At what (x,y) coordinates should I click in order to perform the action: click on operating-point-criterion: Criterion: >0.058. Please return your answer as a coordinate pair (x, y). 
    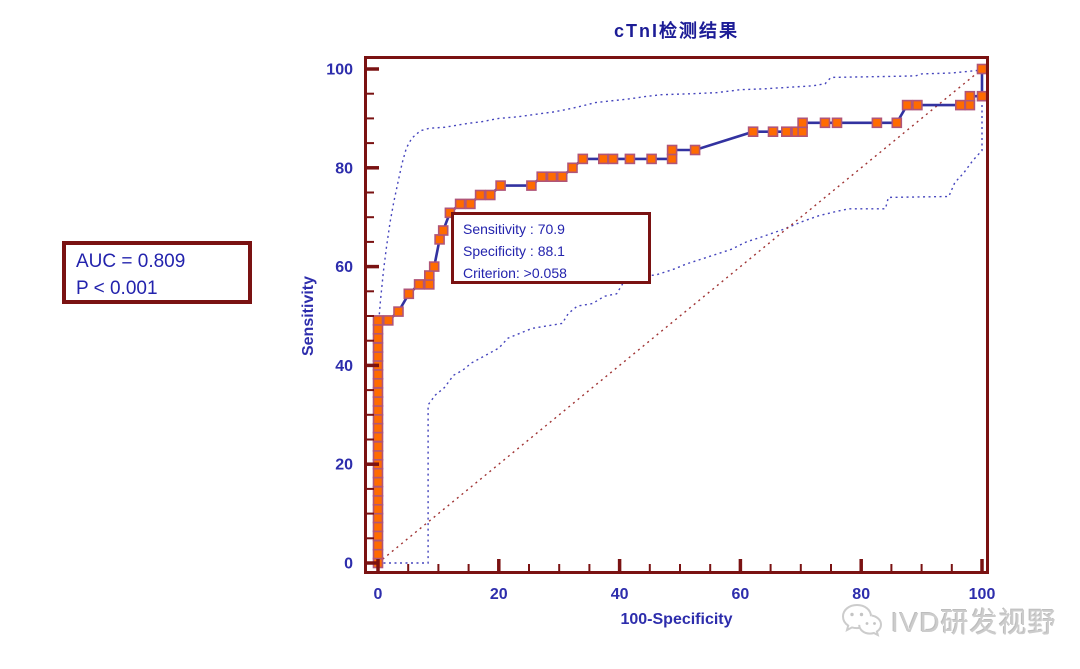
    Looking at the image, I should click on (515, 273).